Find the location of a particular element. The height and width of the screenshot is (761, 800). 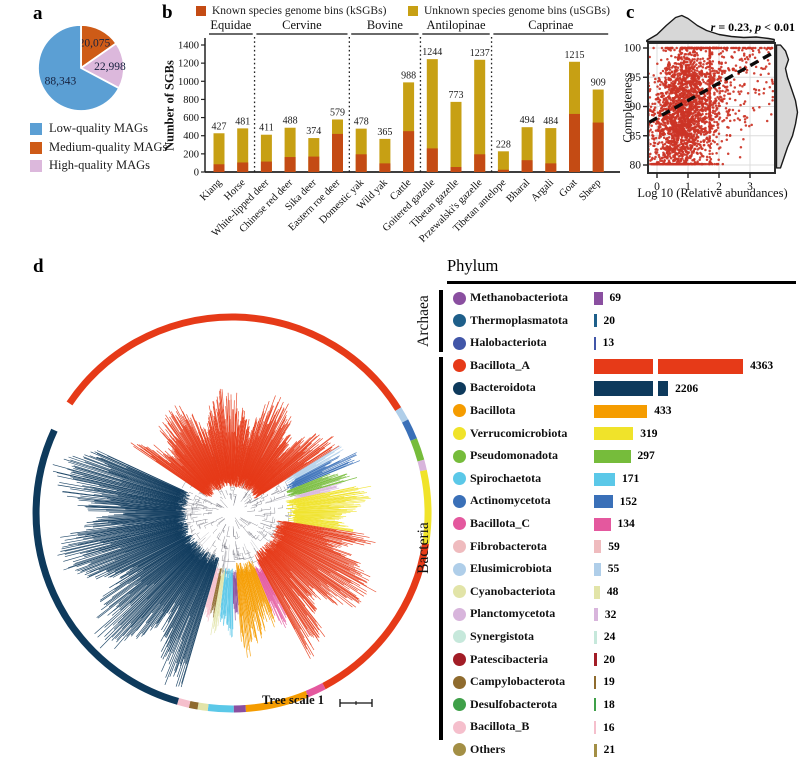

pie-legend-label: High-quality MAGs is located at coordinates (99, 165).